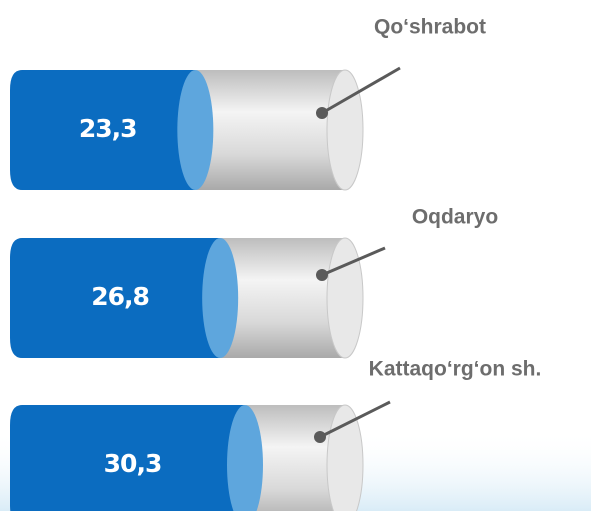 Image resolution: width=591 pixels, height=511 pixels. Describe the element at coordinates (133, 463) in the screenshot. I see `value-label: 30,3` at that location.